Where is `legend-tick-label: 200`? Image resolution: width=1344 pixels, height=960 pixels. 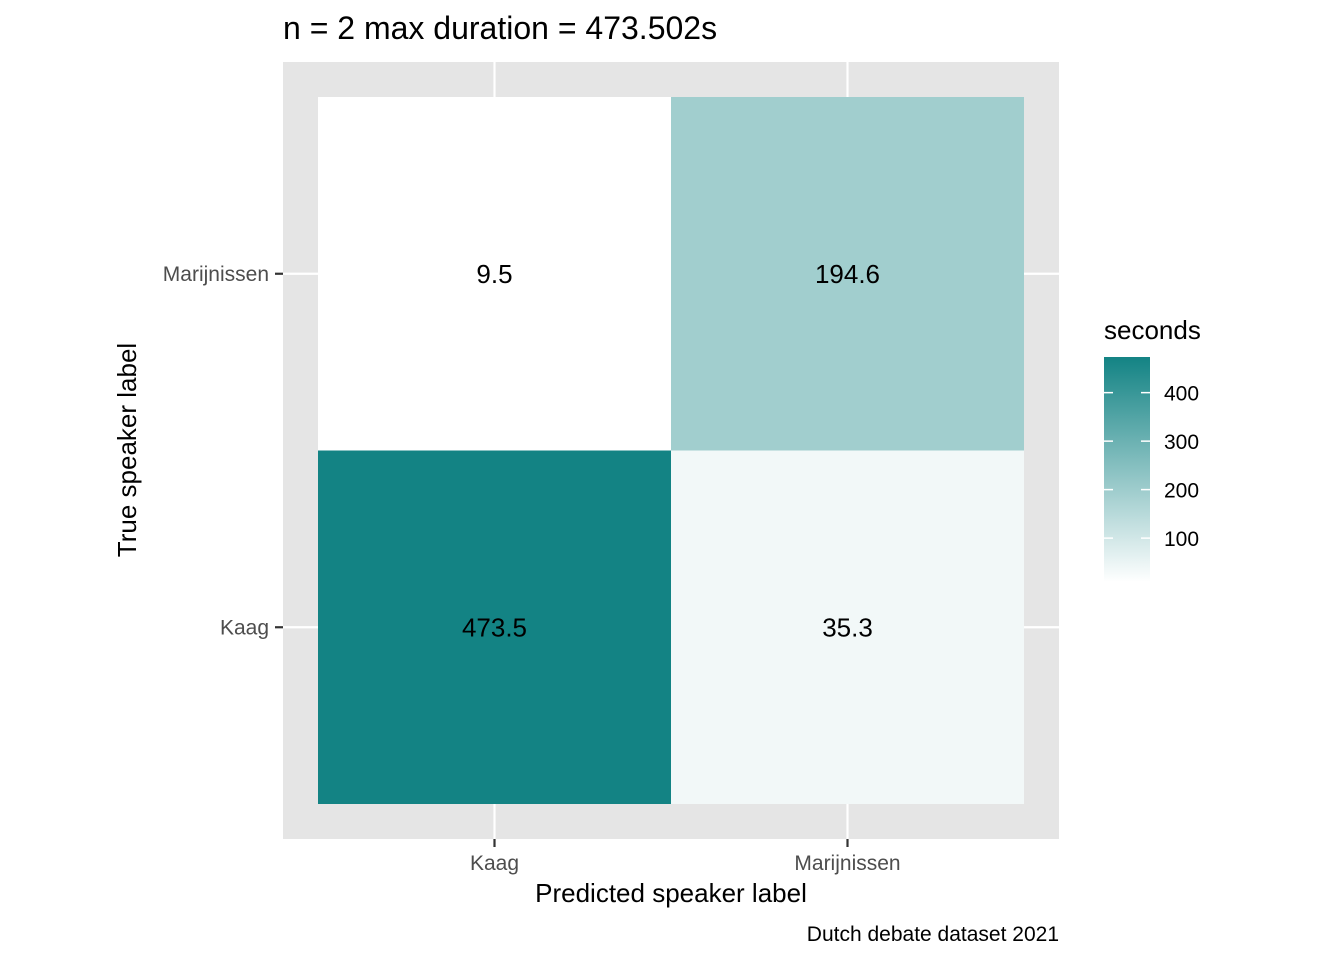
legend-tick-label: 200 is located at coordinates (1181, 491).